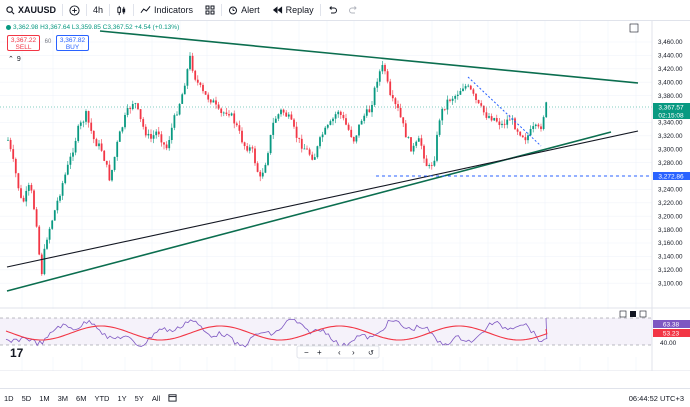 The height and width of the screenshot is (407, 690). What do you see at coordinates (23, 43) in the screenshot?
I see `sell-button: 3,367.22 SELL` at bounding box center [23, 43].